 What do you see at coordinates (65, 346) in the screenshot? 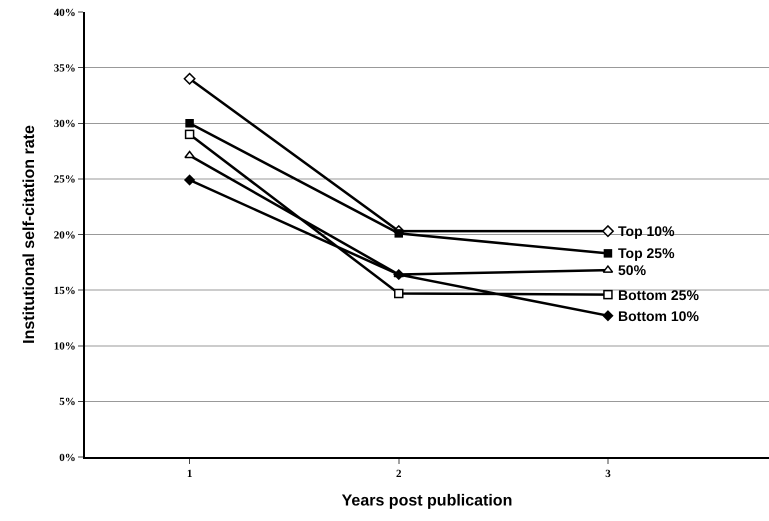
I see `y-tick-label: 10%` at bounding box center [65, 346].